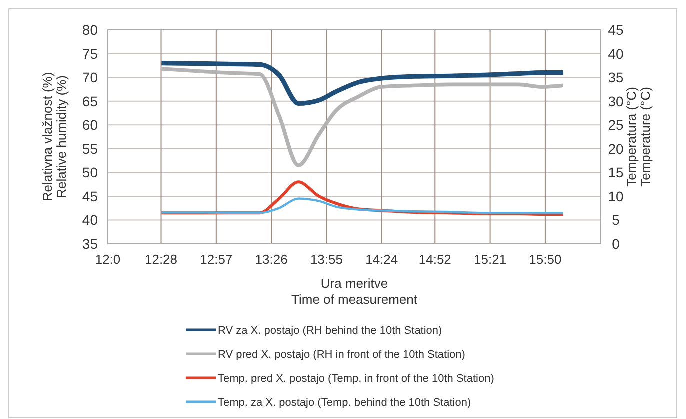  Describe the element at coordinates (90, 148) in the screenshot. I see `y-tick-label: 55` at that location.